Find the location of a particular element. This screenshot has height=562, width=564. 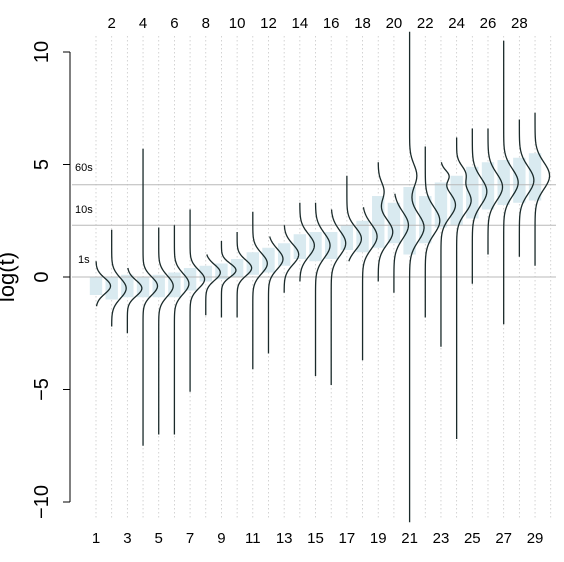

x-tick-label-top: 14 is located at coordinates (299, 23).